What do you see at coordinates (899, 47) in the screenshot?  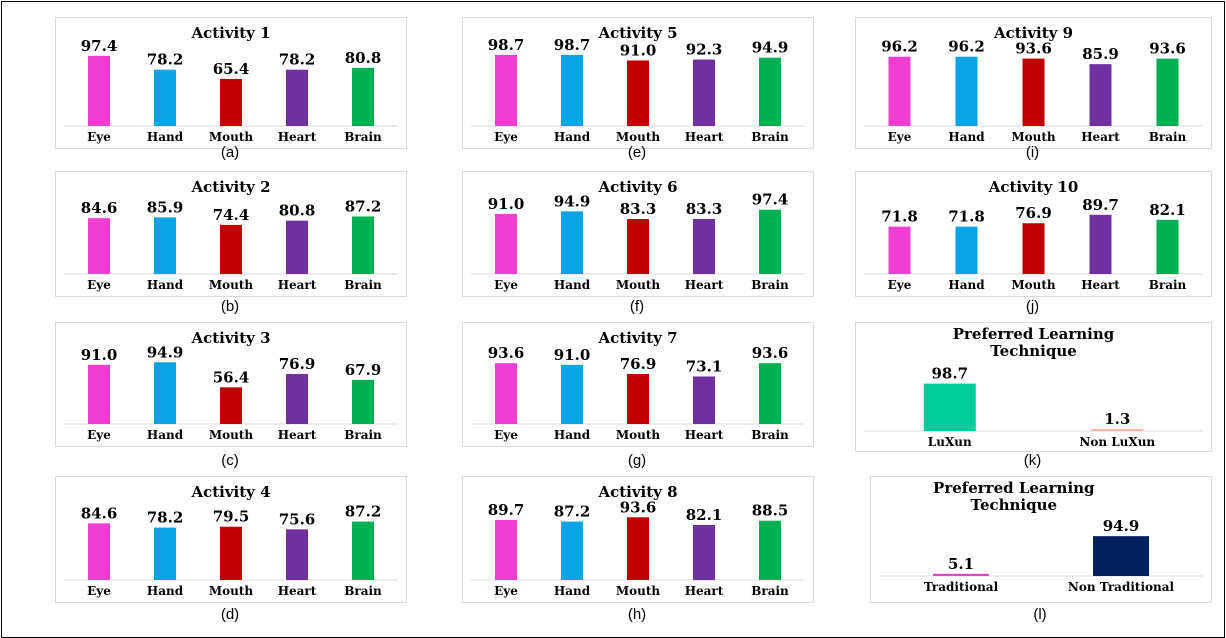 I see `data-label: 96.2` at bounding box center [899, 47].